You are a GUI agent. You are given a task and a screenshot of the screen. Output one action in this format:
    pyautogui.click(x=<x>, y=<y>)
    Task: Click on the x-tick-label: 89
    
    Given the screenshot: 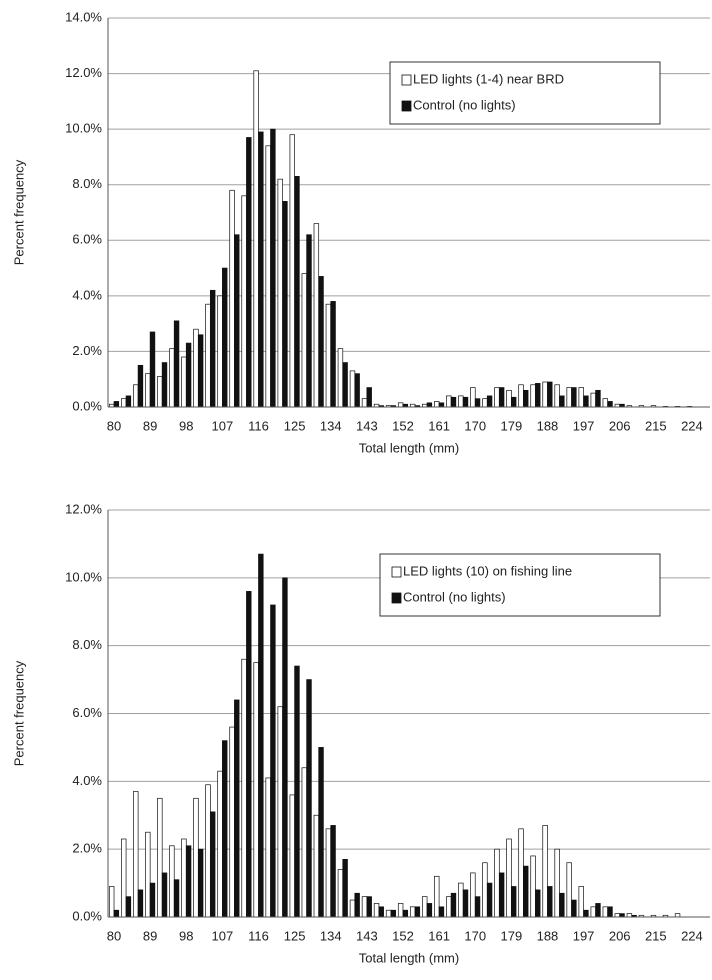 What is the action you would take?
    pyautogui.click(x=150, y=935)
    